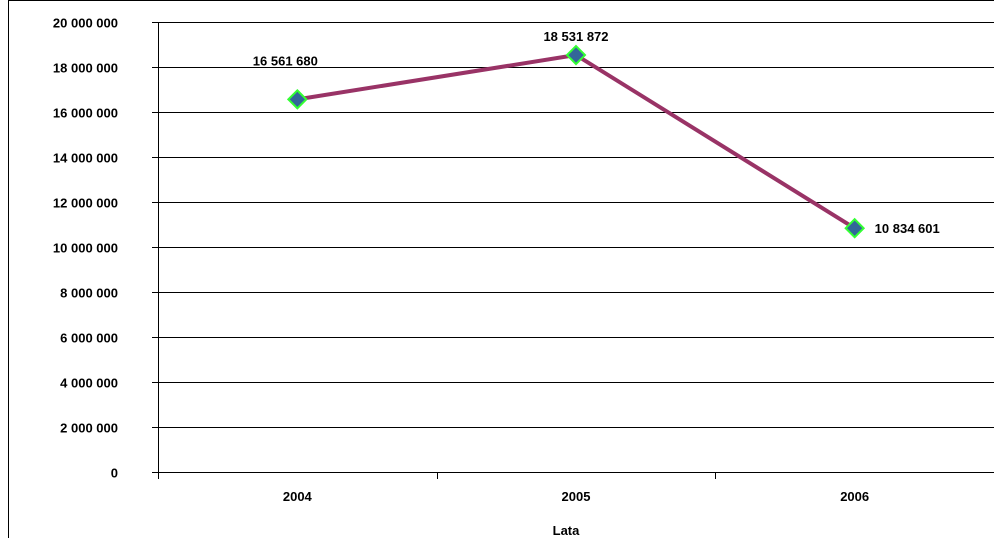 This screenshot has height=538, width=994. I want to click on y-tick-label: 14 000 000, so click(85, 158).